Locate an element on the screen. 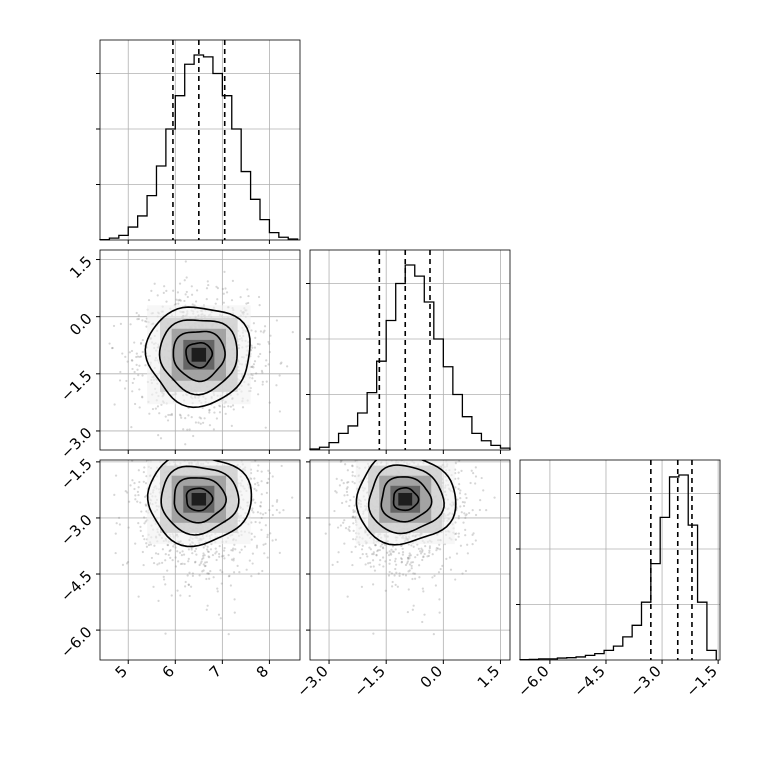 This screenshot has width=760, height=760. y-tick-label: −1.5 is located at coordinates (76, 474).